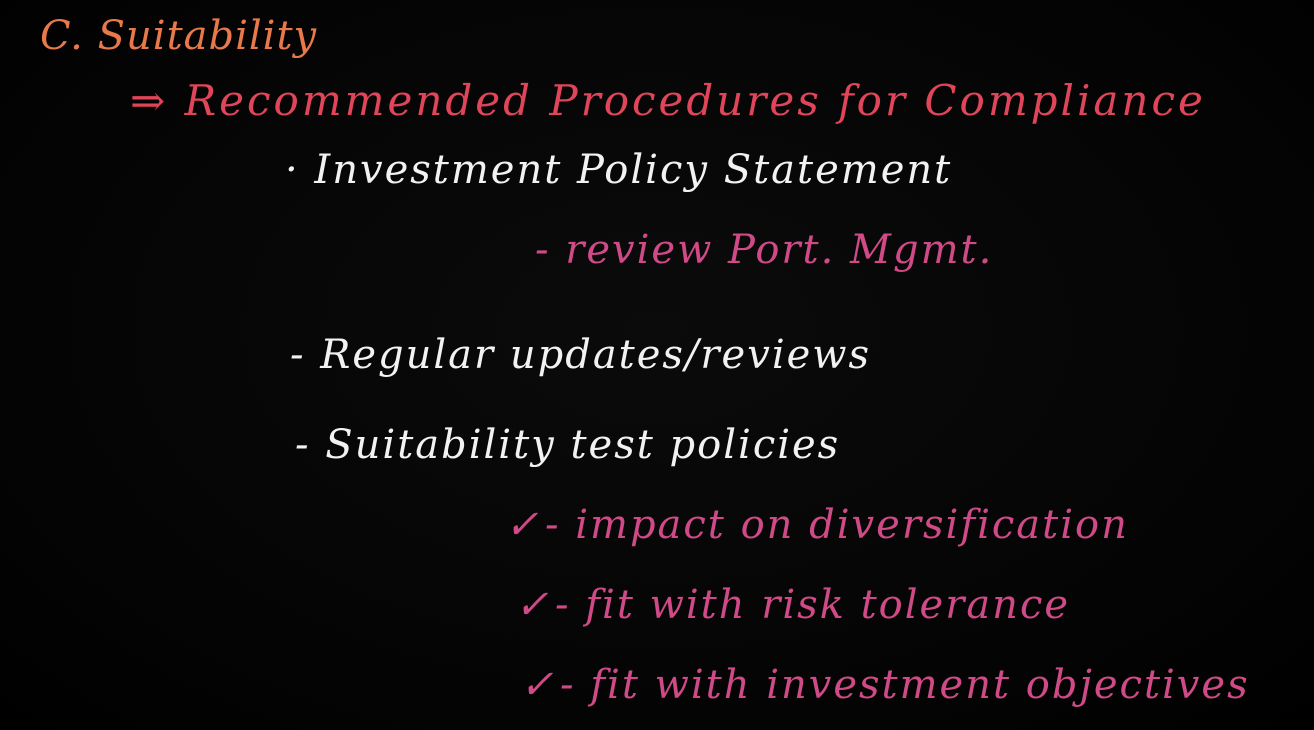 This screenshot has height=730, width=1314. I want to click on subitem-risk-tolerance: ✓ - fit with risk tolerance, so click(792, 605).